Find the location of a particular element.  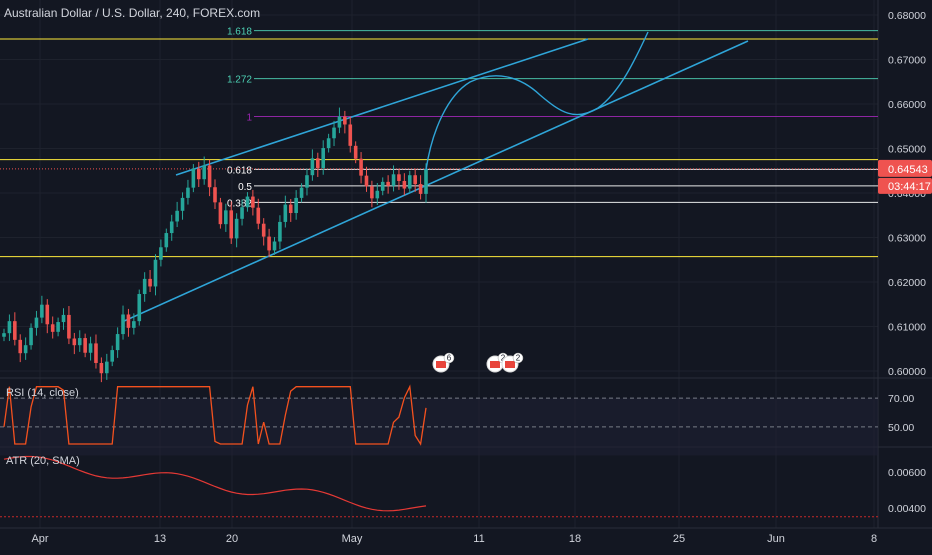

event-badges: 6 2 2 is located at coordinates (478, 362).